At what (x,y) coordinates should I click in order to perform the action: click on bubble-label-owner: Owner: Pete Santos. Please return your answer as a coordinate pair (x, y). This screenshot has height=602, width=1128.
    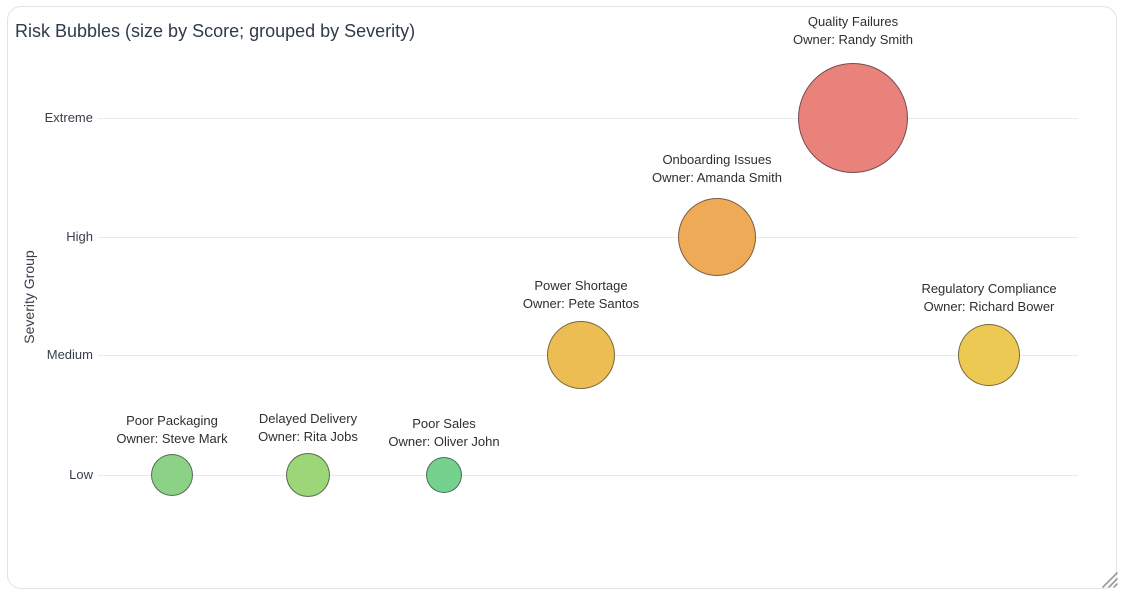
    Looking at the image, I should click on (581, 303).